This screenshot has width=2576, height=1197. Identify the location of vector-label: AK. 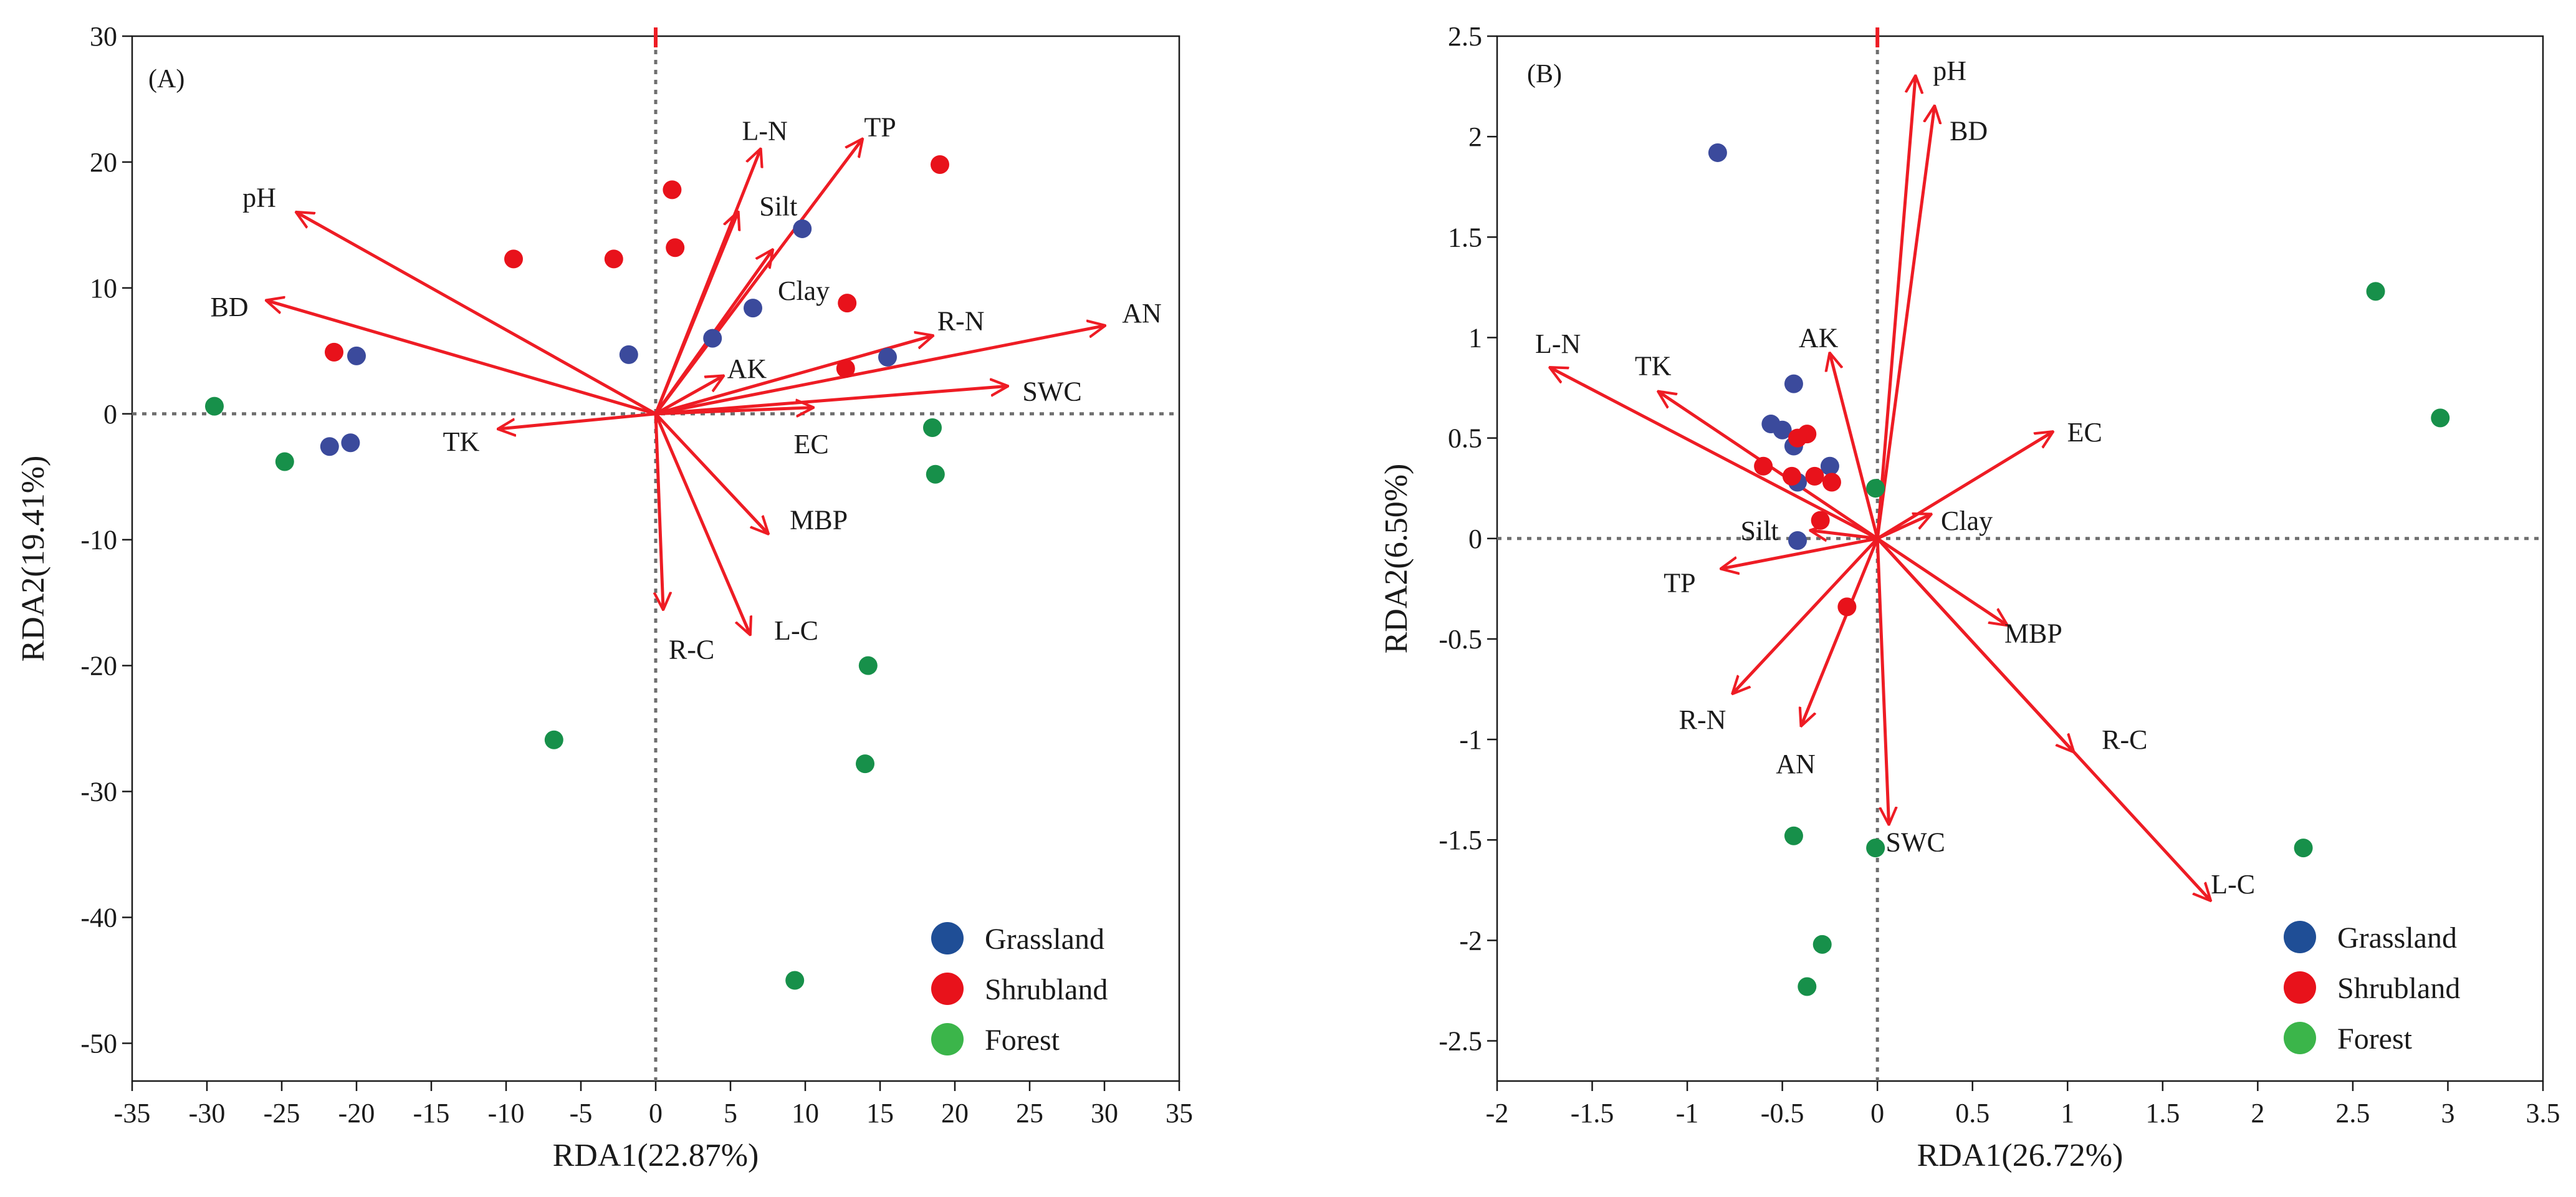
(1819, 337).